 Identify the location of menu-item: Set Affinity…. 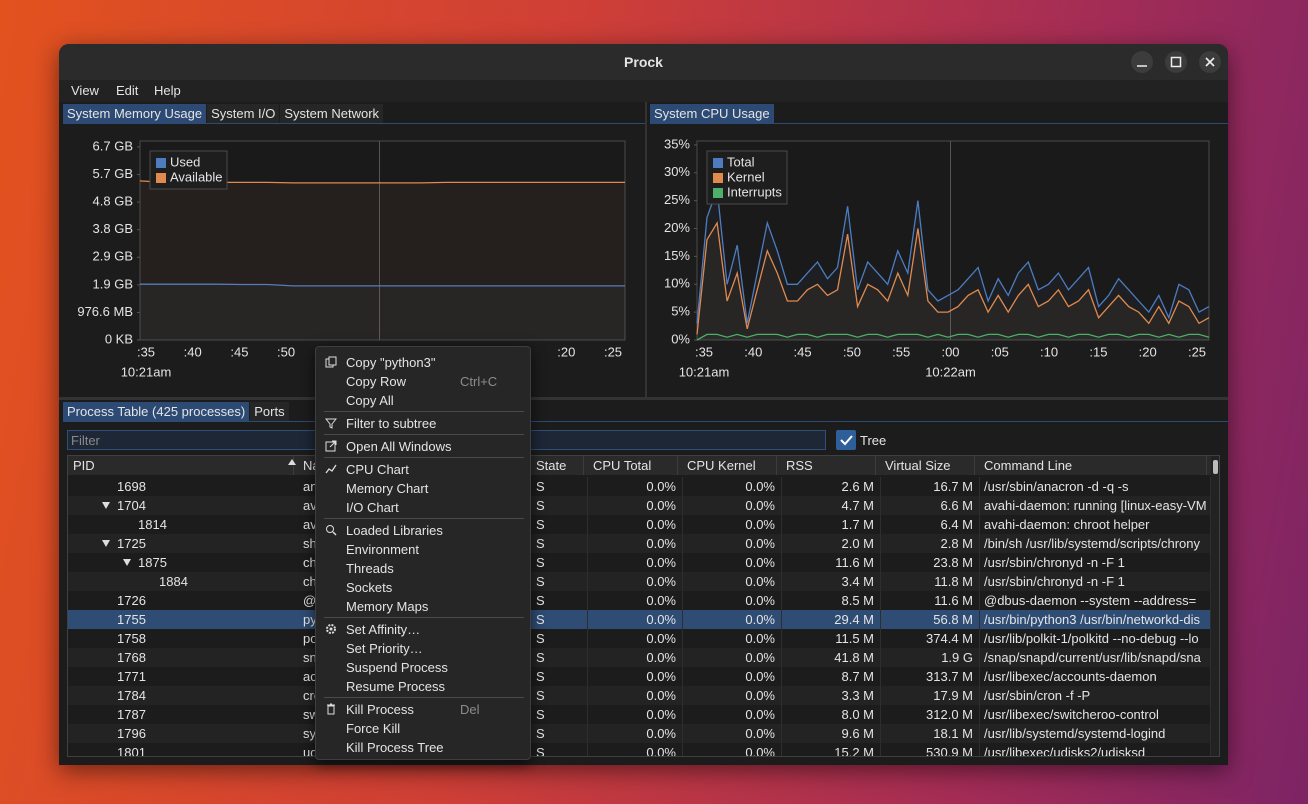
(383, 629).